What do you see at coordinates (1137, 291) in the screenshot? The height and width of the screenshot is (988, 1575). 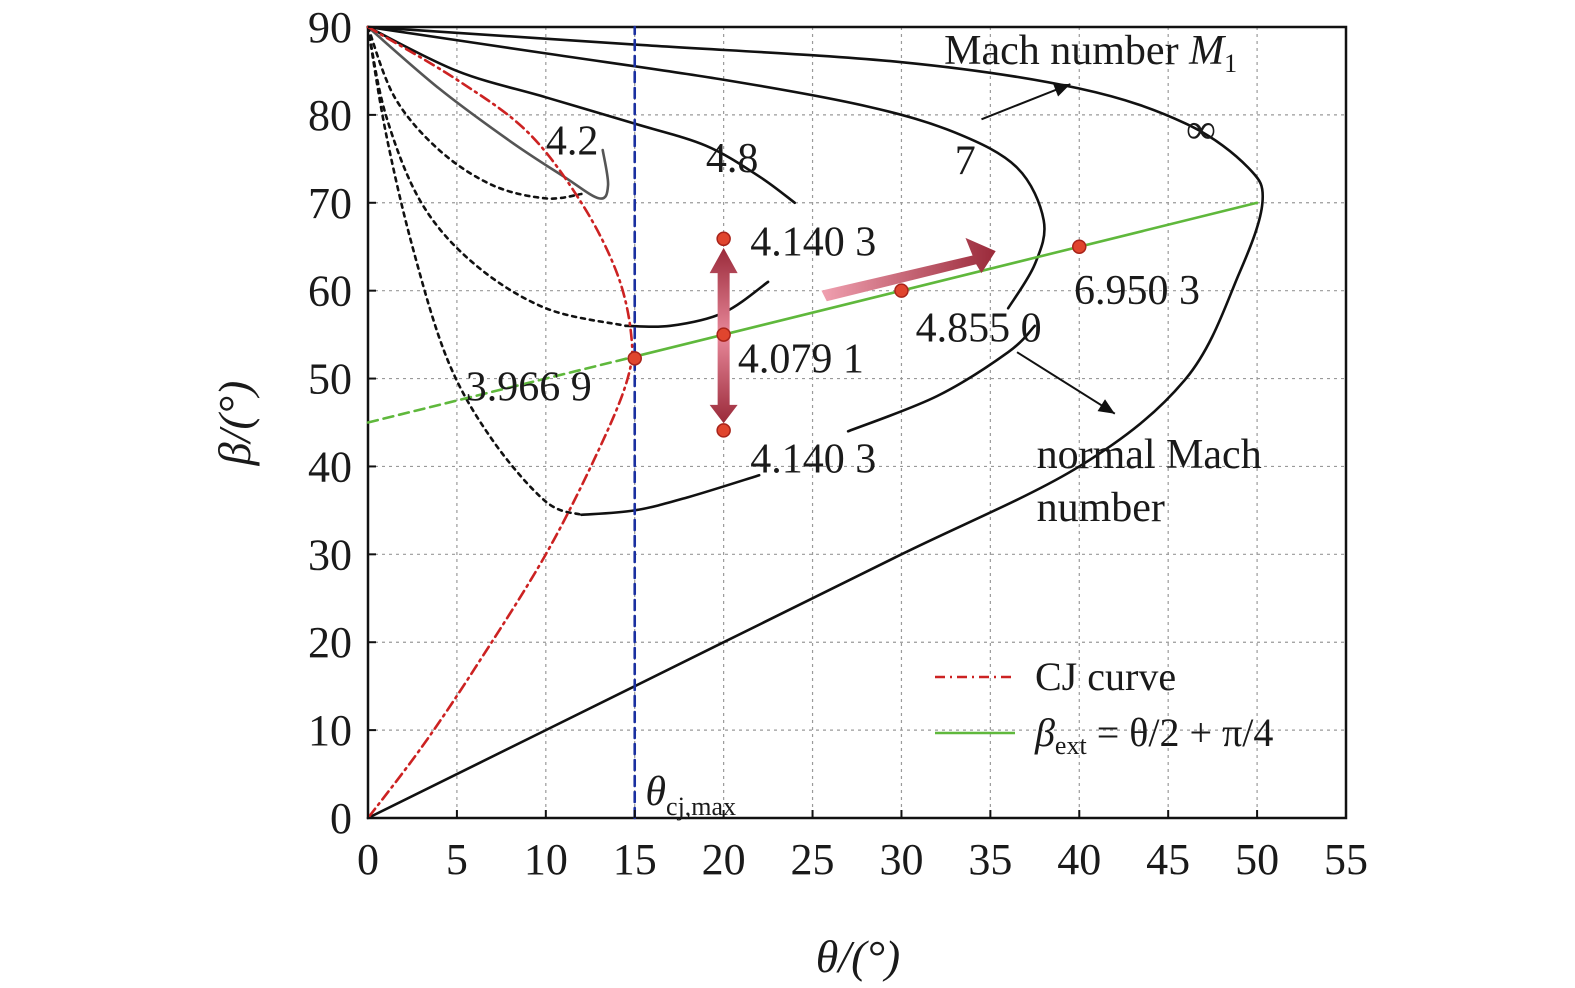 I see `curve-label: 6.950 3` at bounding box center [1137, 291].